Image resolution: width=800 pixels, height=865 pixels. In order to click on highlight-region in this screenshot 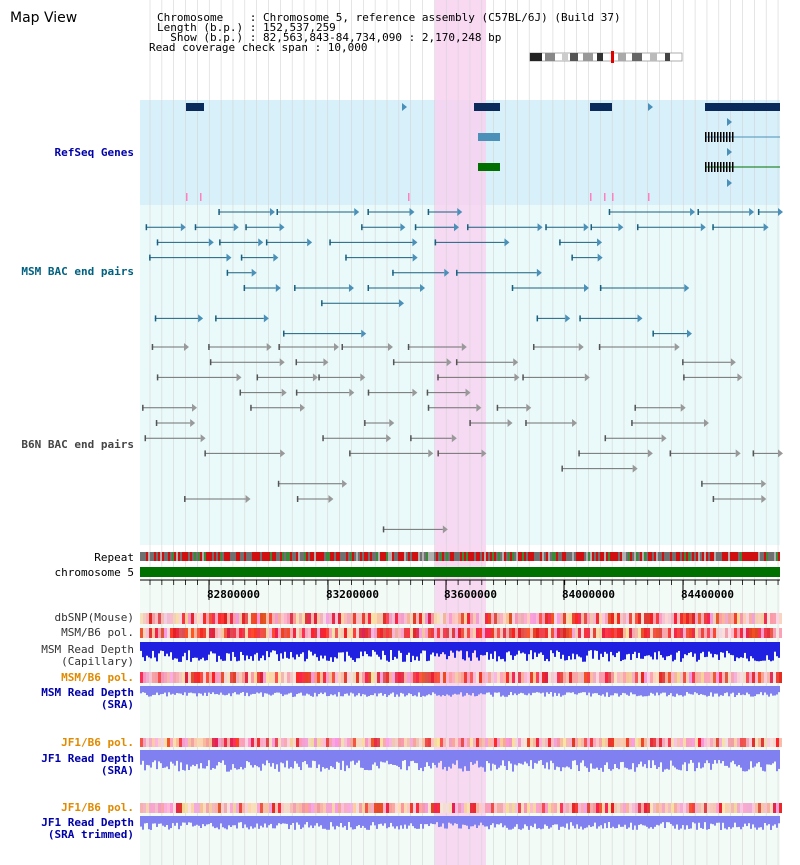, I will do `click(460, 432)`.